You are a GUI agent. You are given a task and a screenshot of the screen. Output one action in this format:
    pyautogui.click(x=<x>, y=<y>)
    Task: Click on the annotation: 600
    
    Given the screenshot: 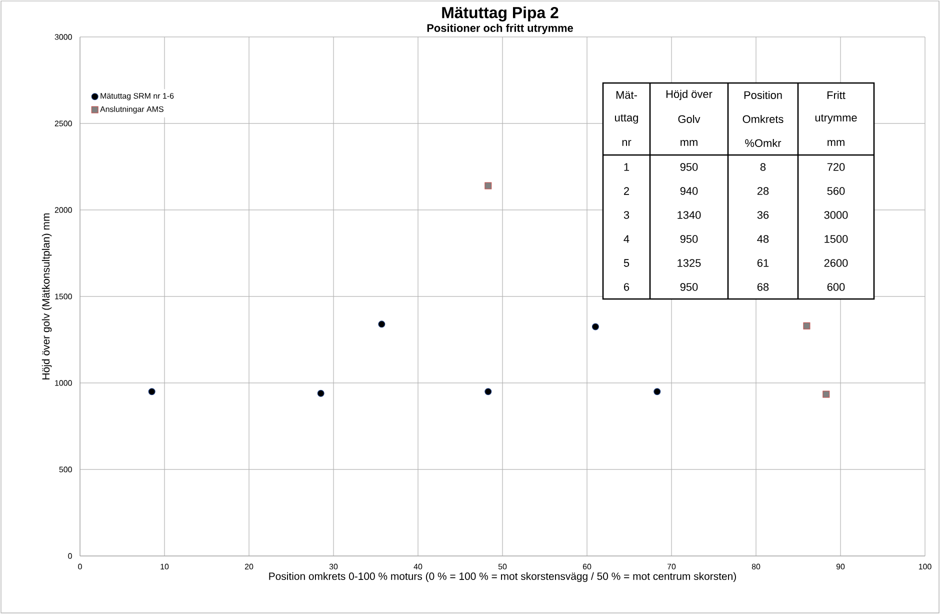 What is the action you would take?
    pyautogui.click(x=836, y=287)
    